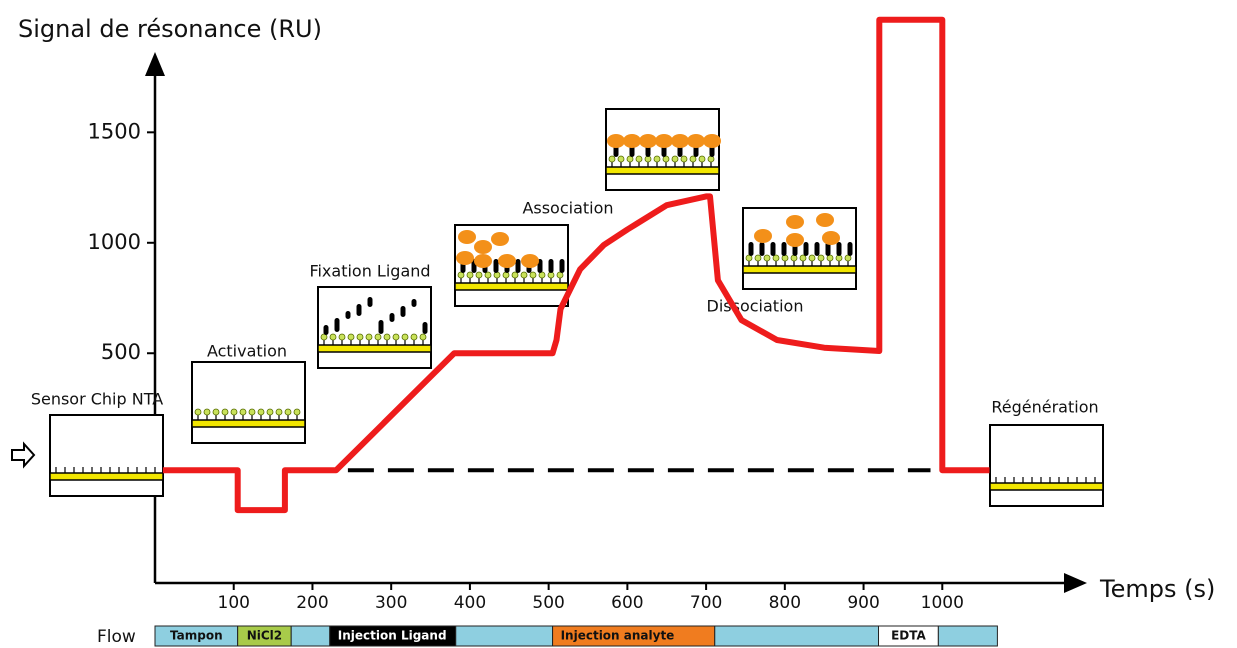  What do you see at coordinates (908, 636) in the screenshot?
I see `flow-segment-label: EDTA` at bounding box center [908, 636].